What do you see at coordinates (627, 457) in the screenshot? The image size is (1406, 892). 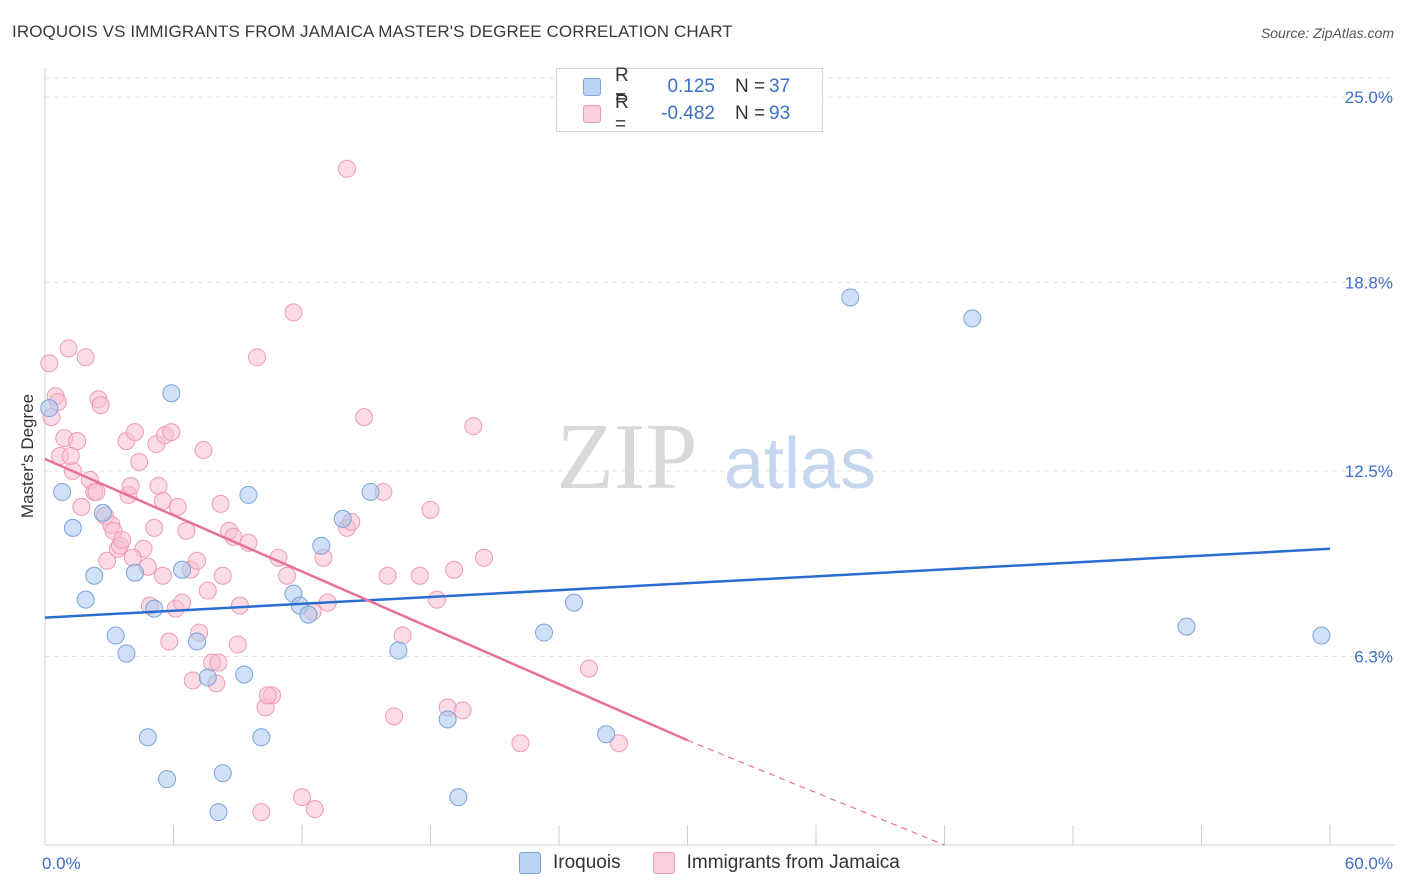 I see `watermark-zip: ZIP` at bounding box center [627, 457].